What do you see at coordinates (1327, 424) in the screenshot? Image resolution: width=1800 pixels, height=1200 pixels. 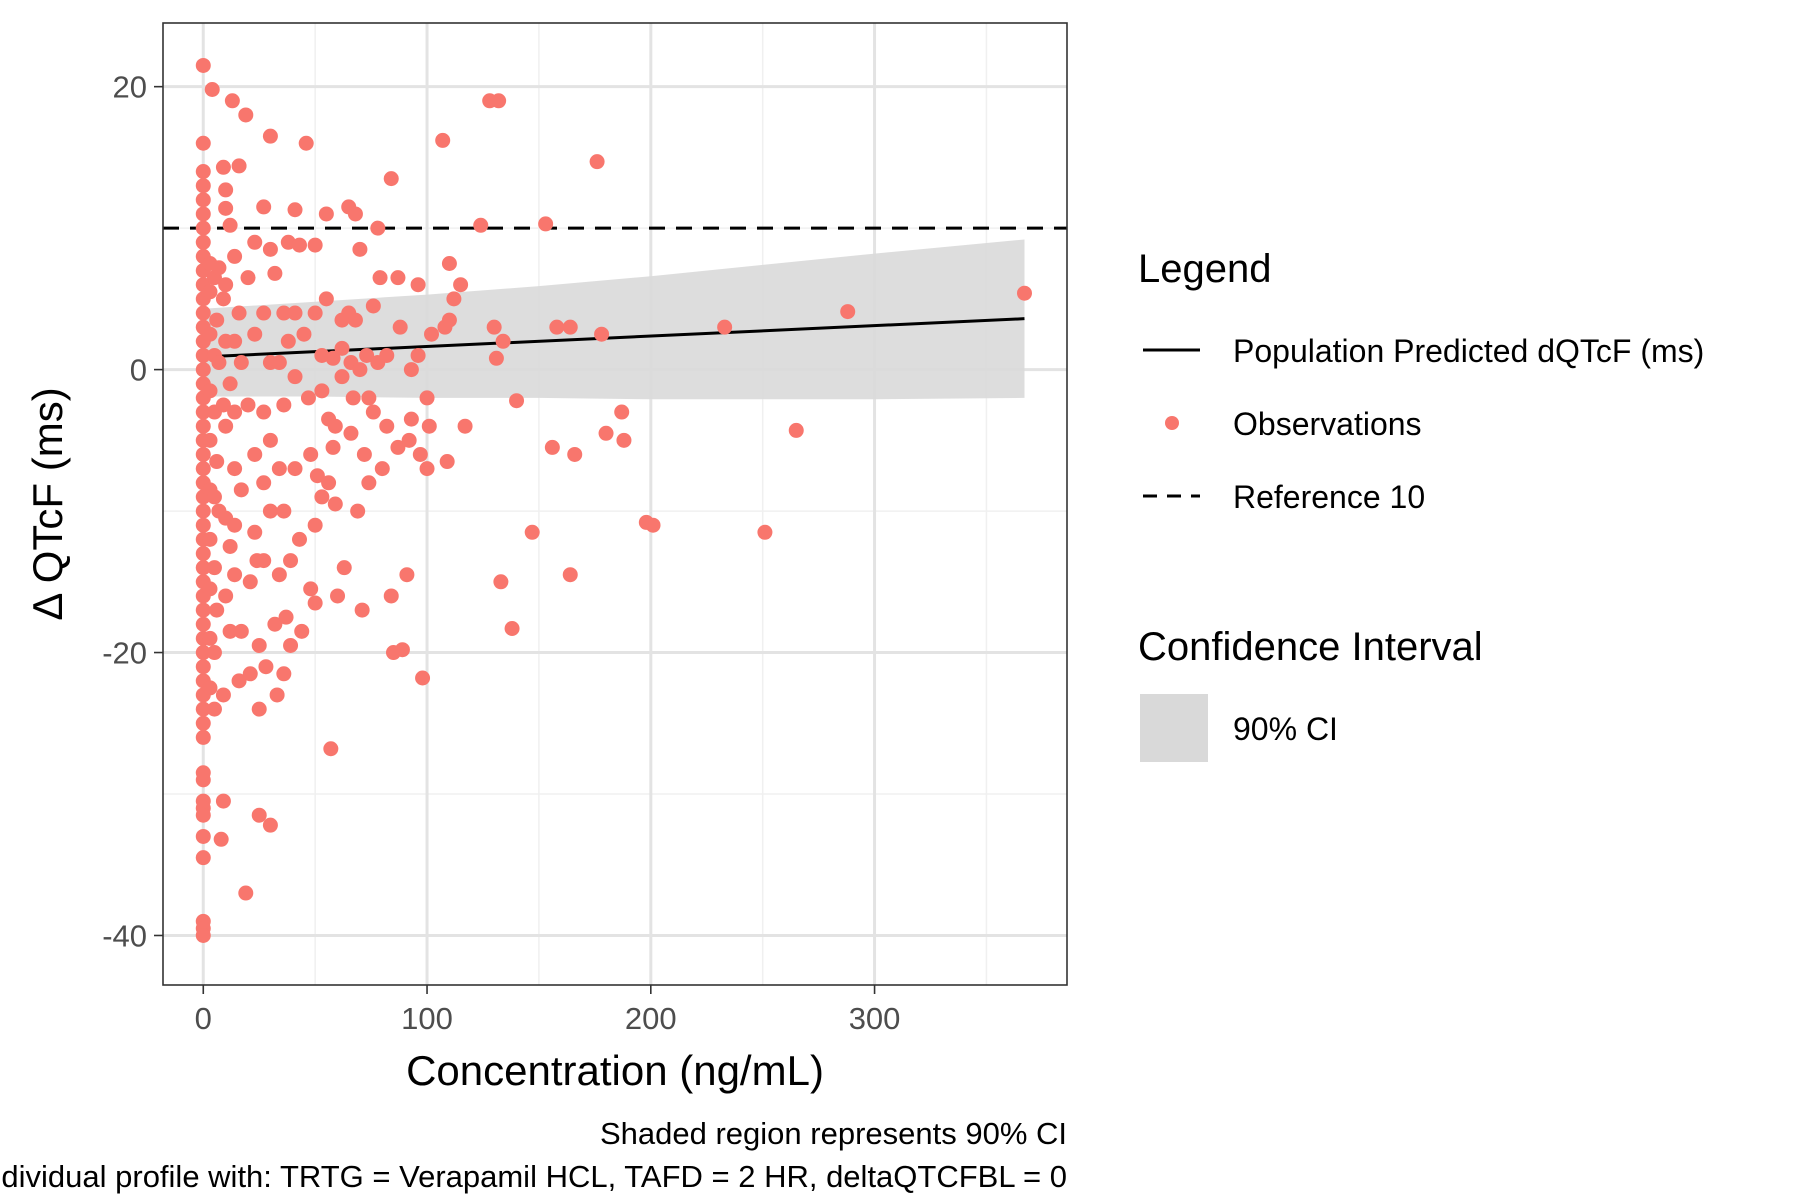 I see `legend-label-observations: Observations` at bounding box center [1327, 424].